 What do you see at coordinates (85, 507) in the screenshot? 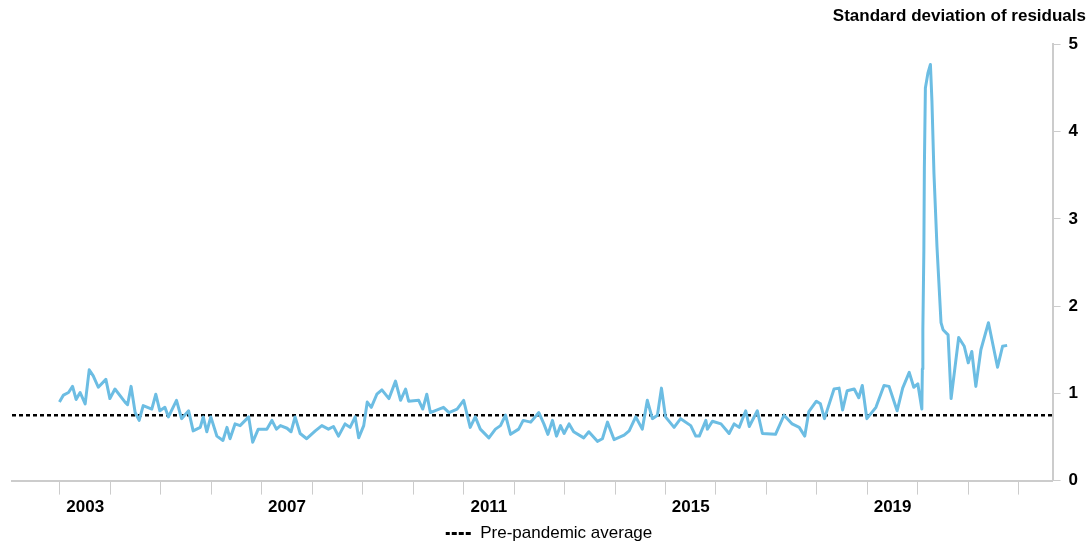
I see `x-tick-label: 2003` at bounding box center [85, 507].